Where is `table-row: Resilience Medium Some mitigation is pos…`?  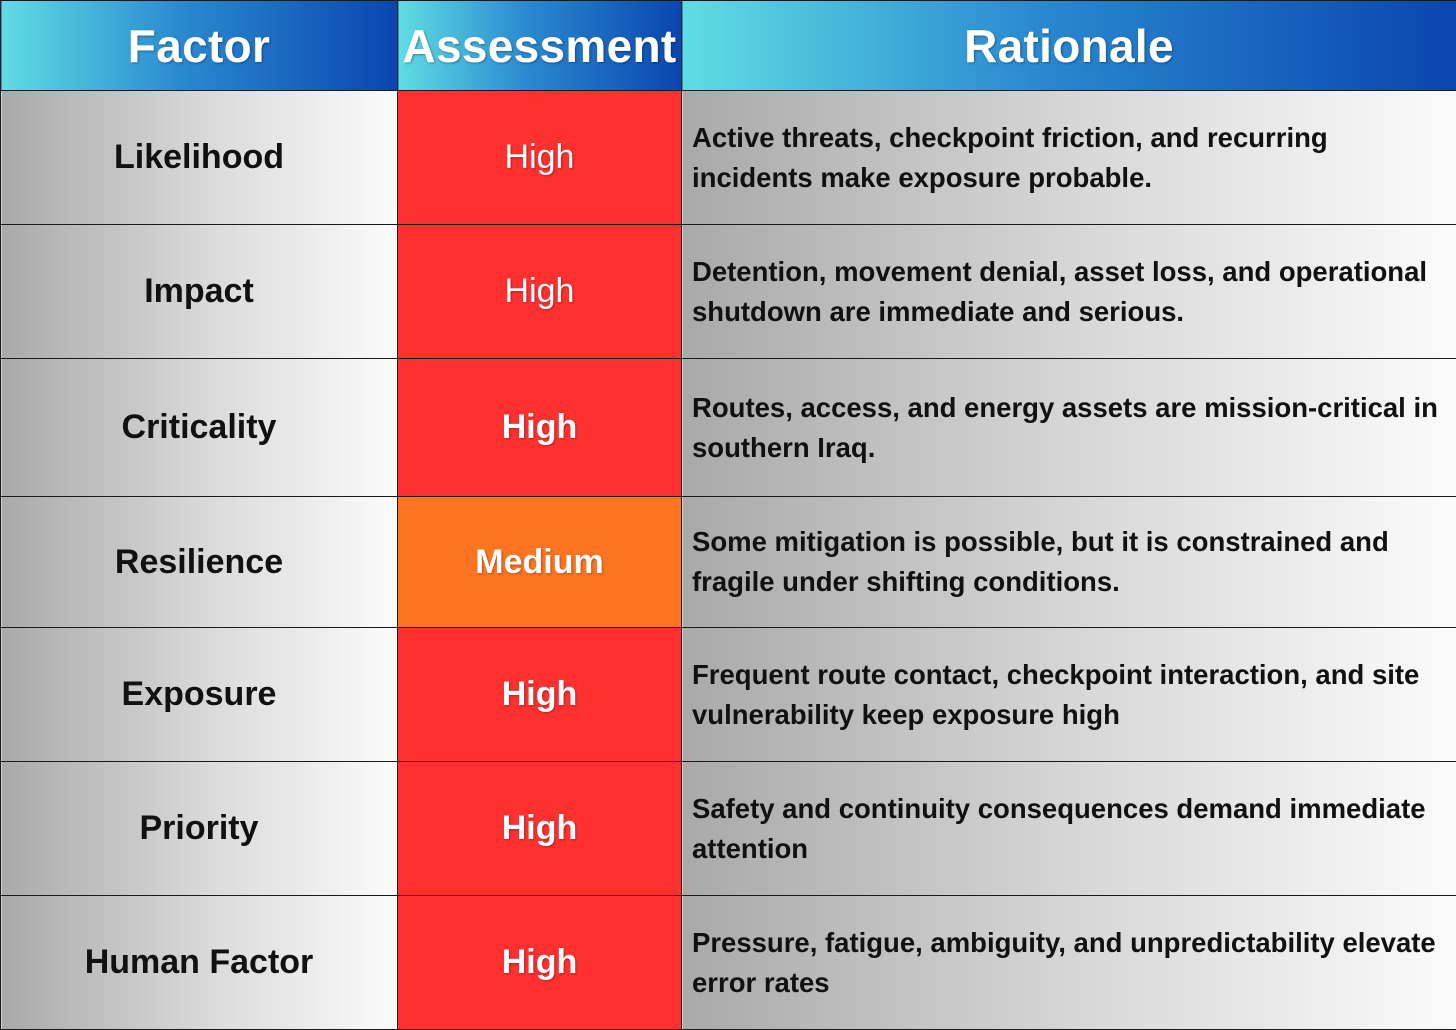
table-row: Resilience Medium Some mitigation is pos… is located at coordinates (728, 562).